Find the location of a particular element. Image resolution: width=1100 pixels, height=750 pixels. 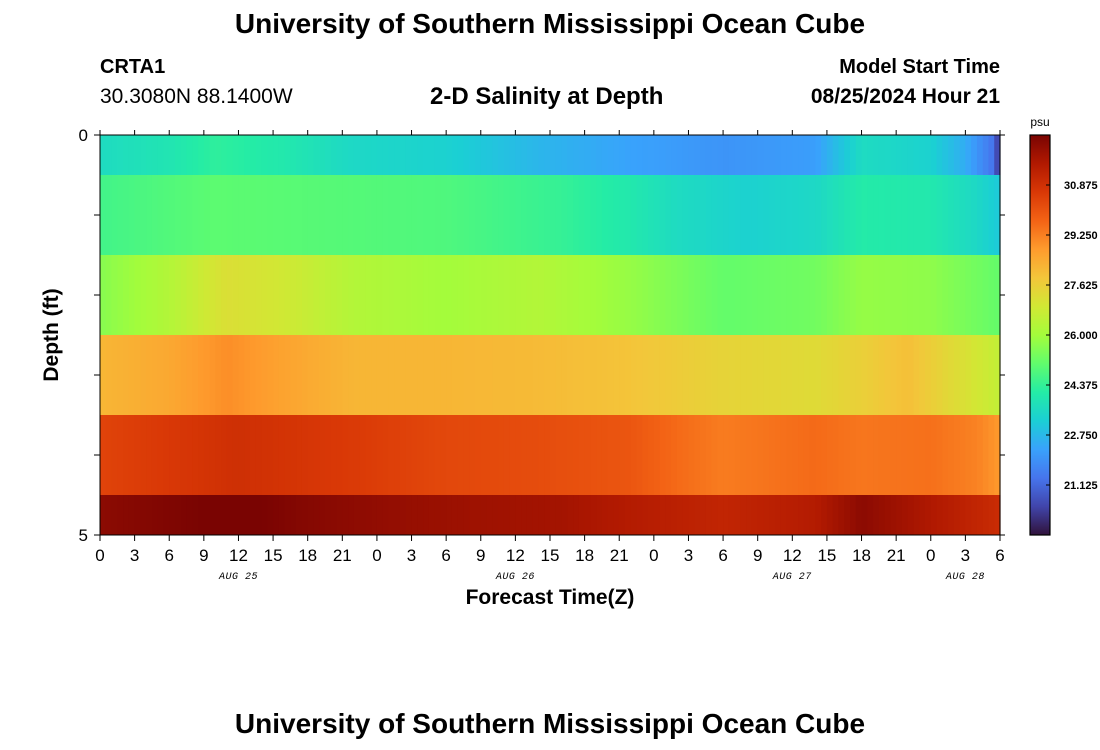

colorbar-tick-label: 22.750 is located at coordinates (1081, 436).